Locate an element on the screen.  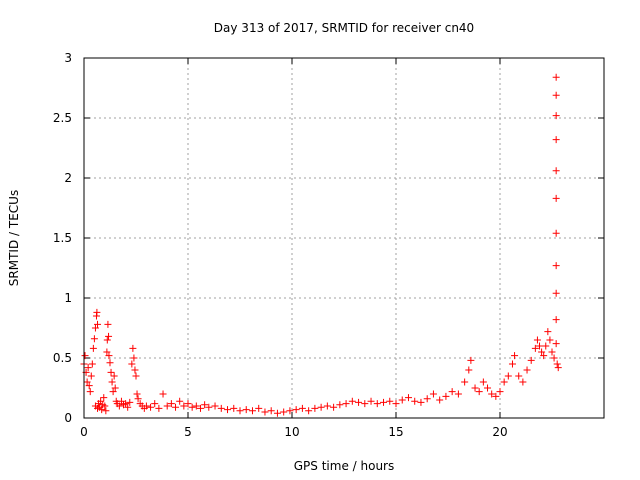
y-tick-label: 3 is located at coordinates (68, 58).